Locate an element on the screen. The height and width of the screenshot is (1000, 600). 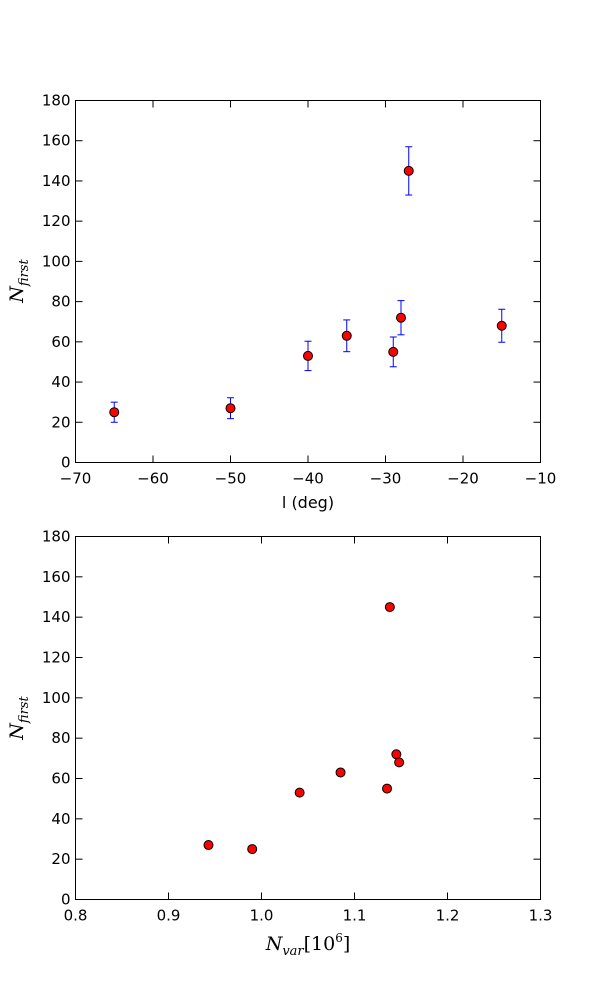
markers-bottom is located at coordinates (304, 728).